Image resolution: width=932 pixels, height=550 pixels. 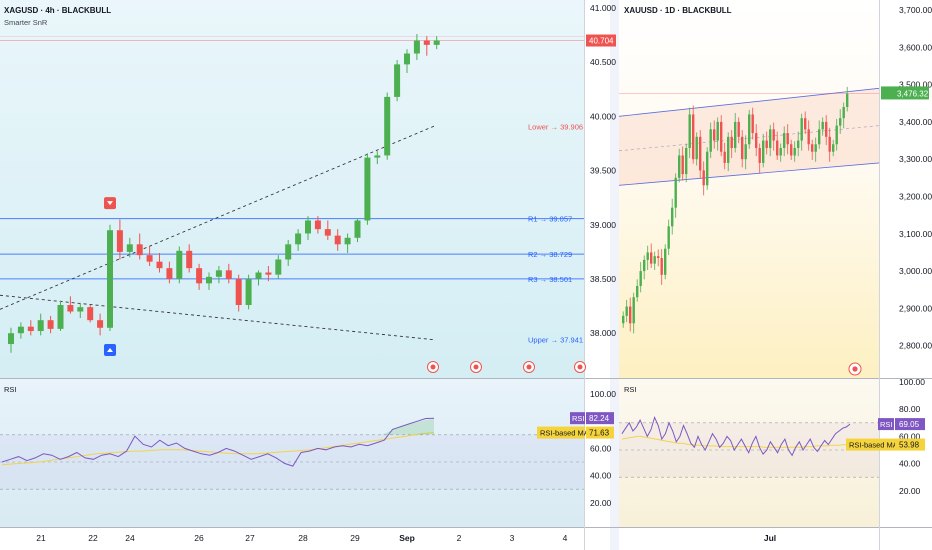 I want to click on pane-separator, so click(x=614, y=275).